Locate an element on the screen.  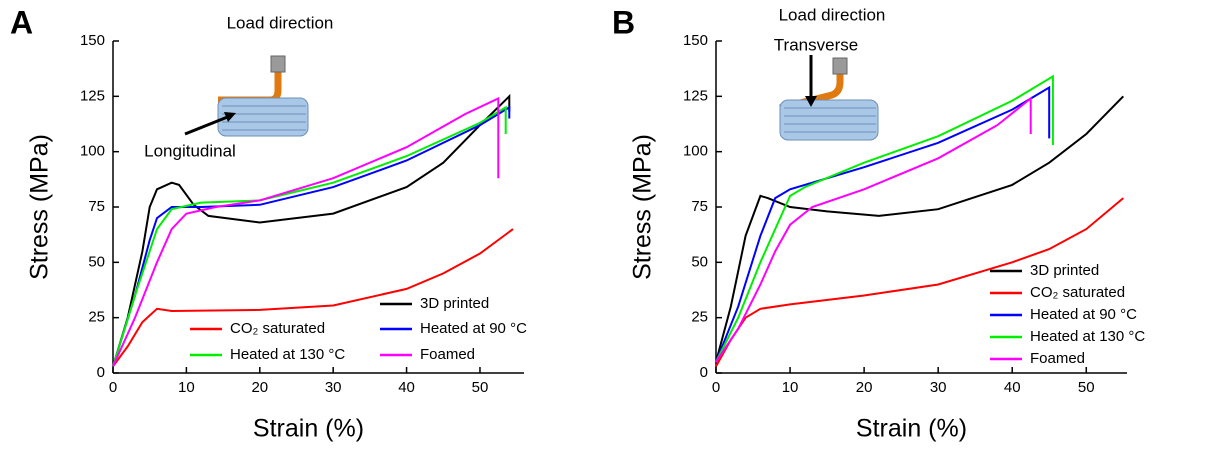
data-line is located at coordinates (313, 297).